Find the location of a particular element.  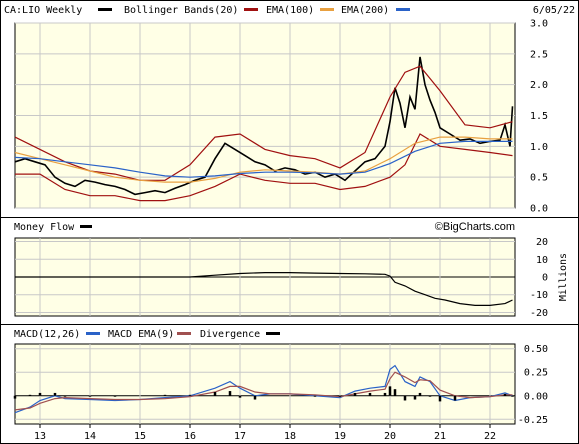

price-ytick-label: 1.5 is located at coordinates (539, 116).